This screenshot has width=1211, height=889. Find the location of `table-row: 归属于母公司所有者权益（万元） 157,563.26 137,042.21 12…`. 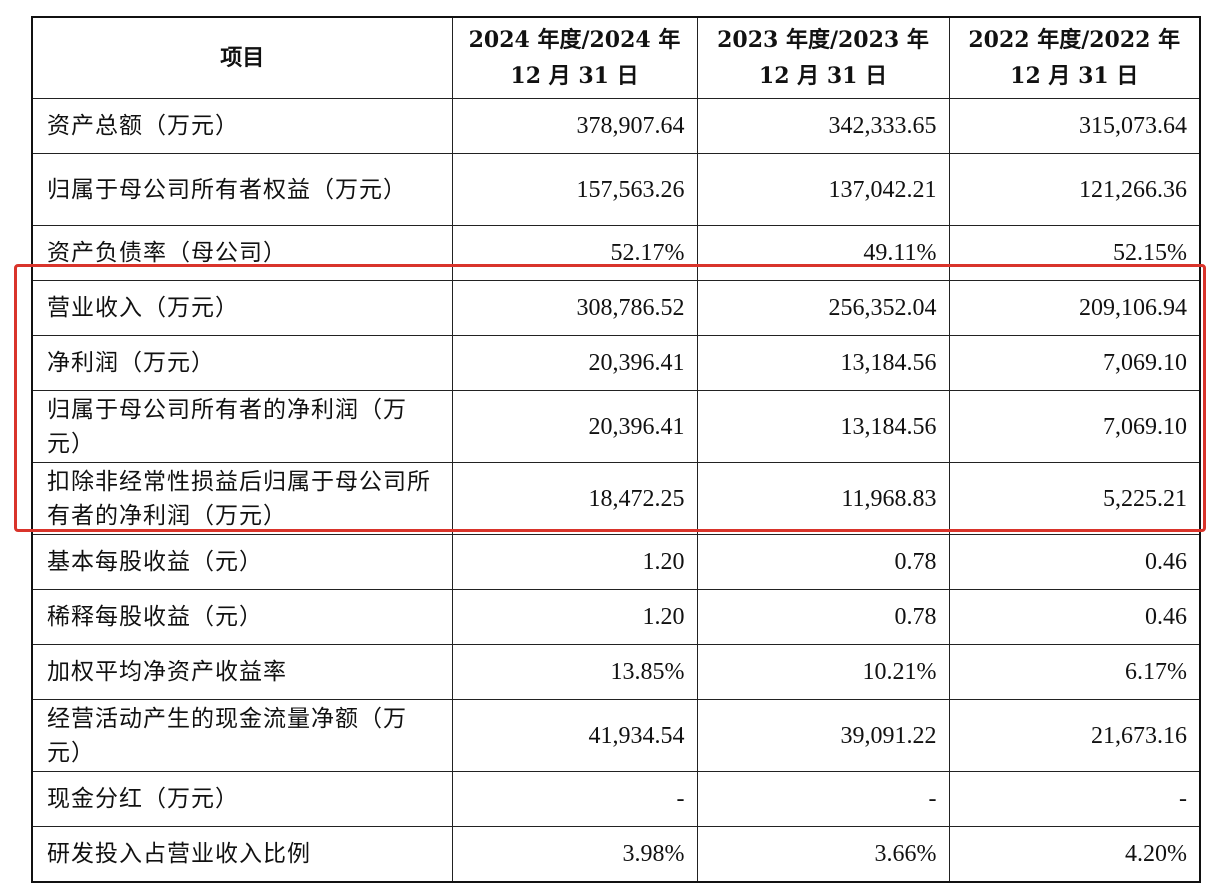

table-row: 归属于母公司所有者权益（万元） 157,563.26 137,042.21 12… is located at coordinates (616, 189).